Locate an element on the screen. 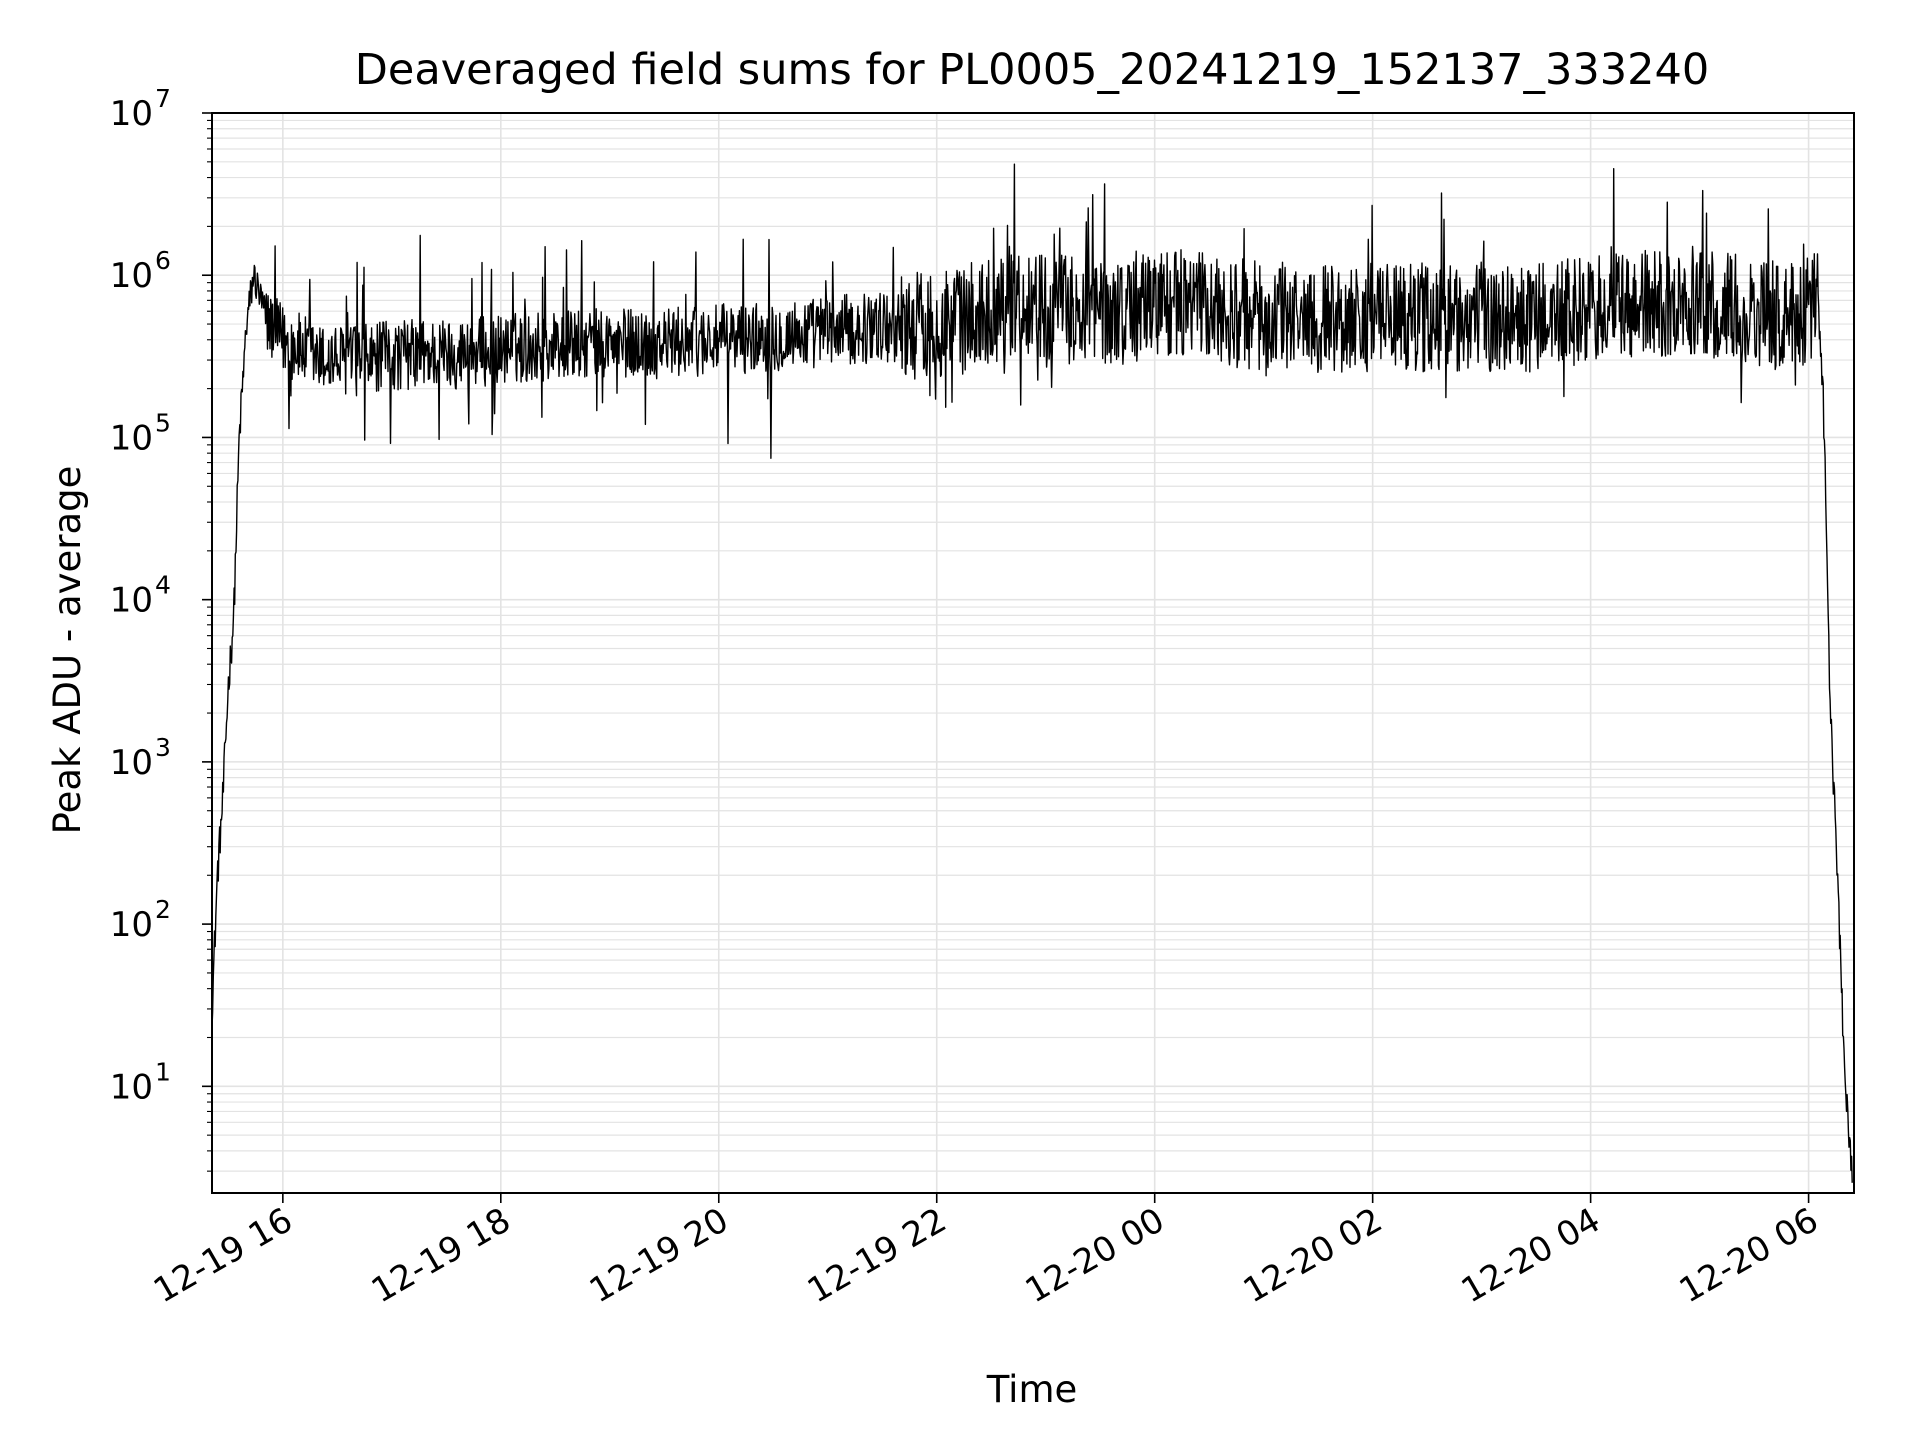  y-tick-label-exponent: 1 is located at coordinates (163, 1071).